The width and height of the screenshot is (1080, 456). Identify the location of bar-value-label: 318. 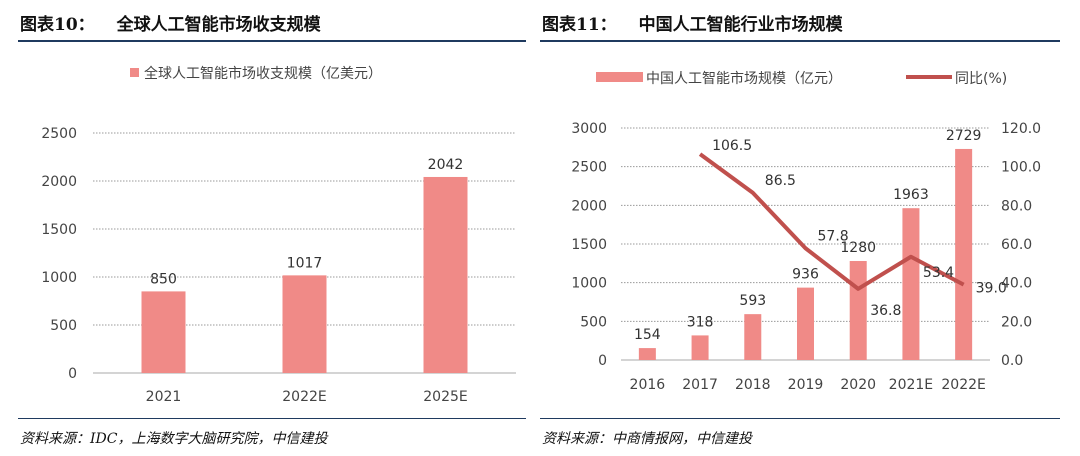
(700, 322).